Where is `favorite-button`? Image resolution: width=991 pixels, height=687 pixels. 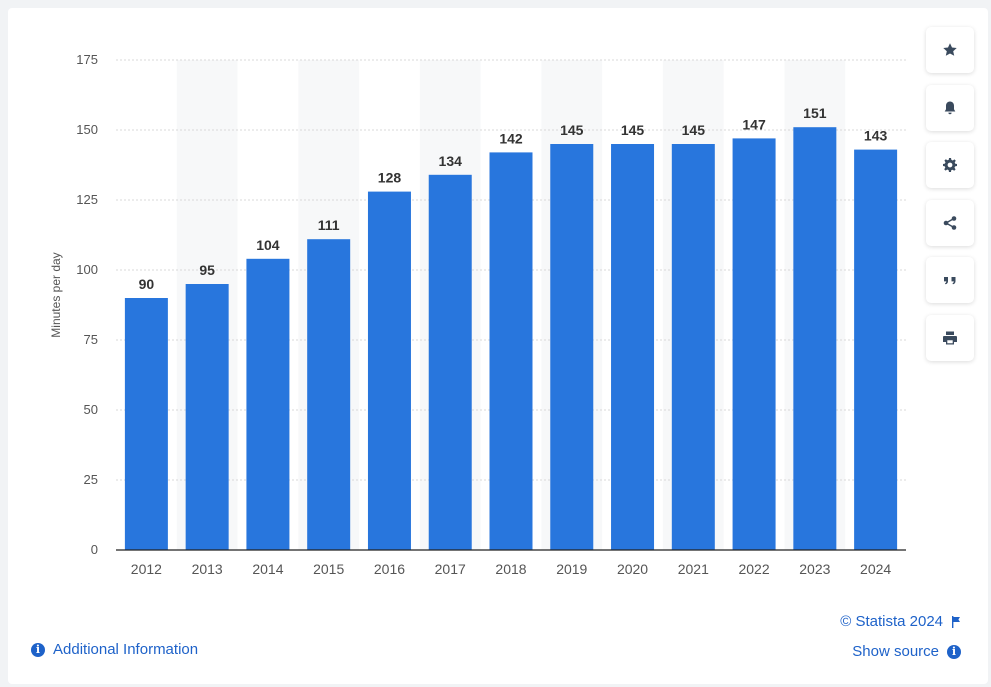
favorite-button is located at coordinates (950, 50).